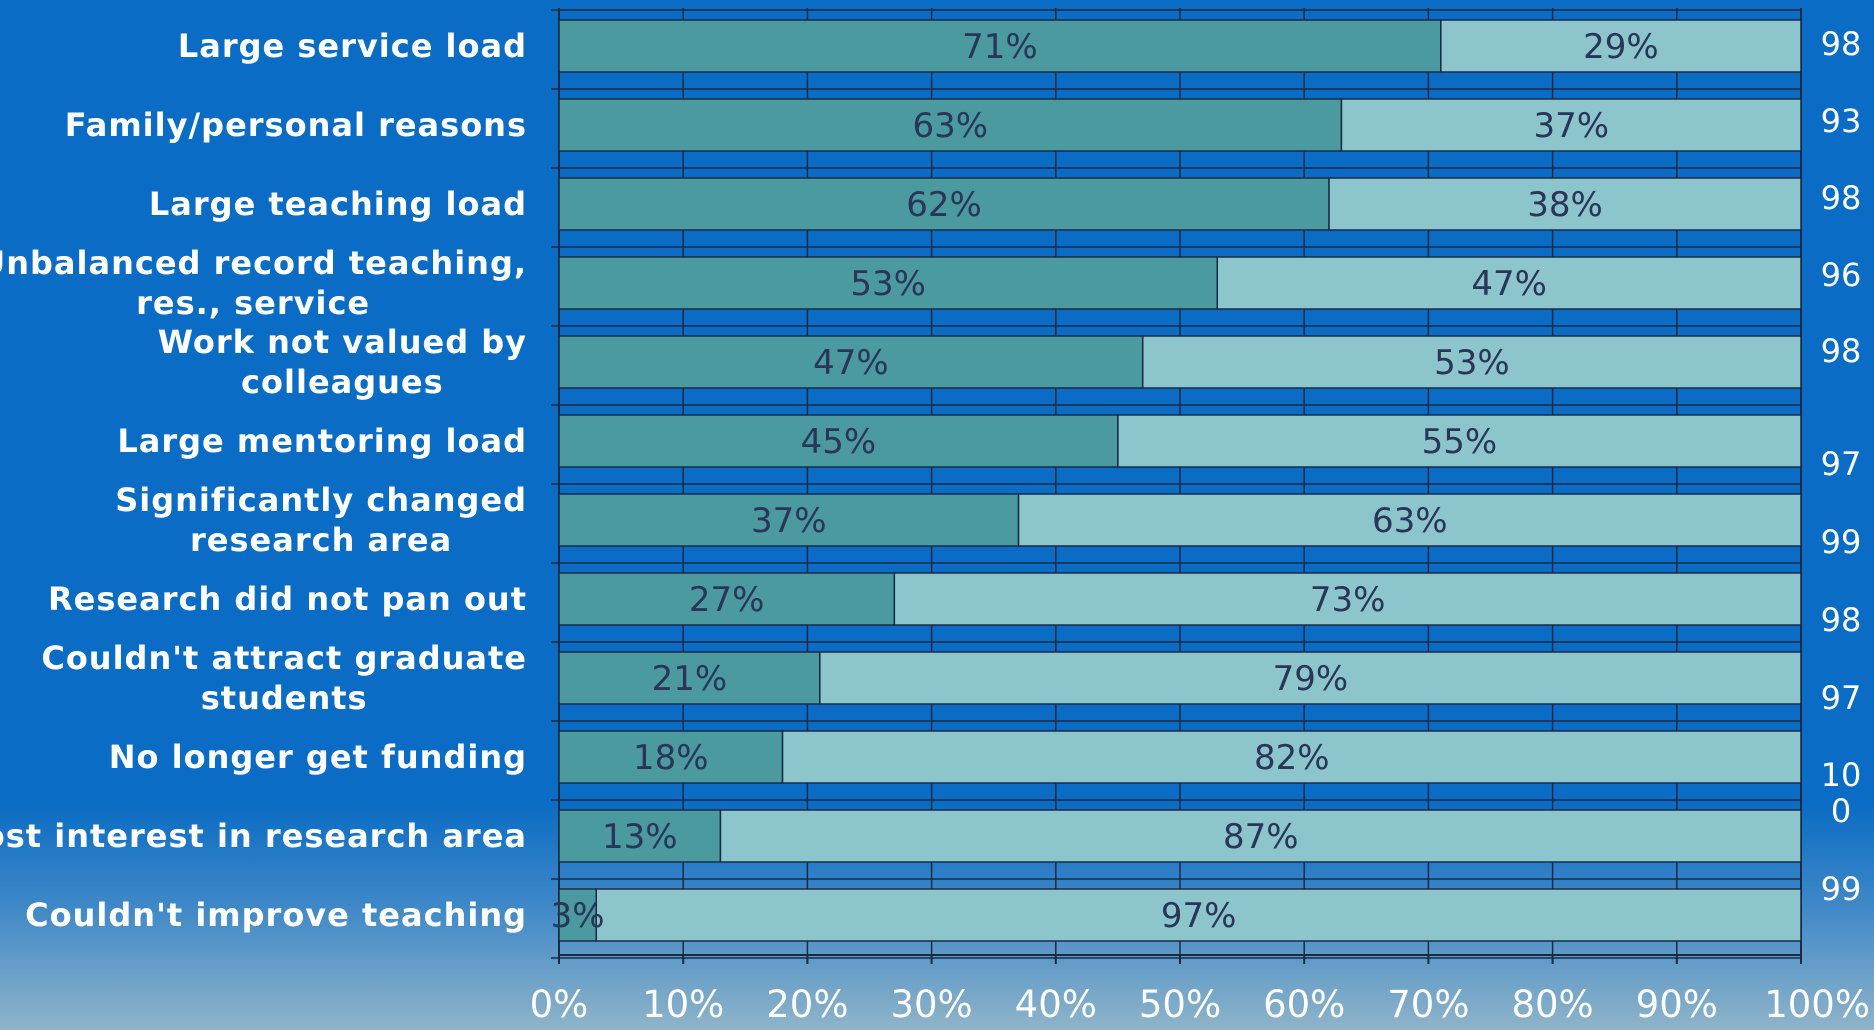 The height and width of the screenshot is (1030, 1874). What do you see at coordinates (1056, 1004) in the screenshot?
I see `x-tick-label: 40%` at bounding box center [1056, 1004].